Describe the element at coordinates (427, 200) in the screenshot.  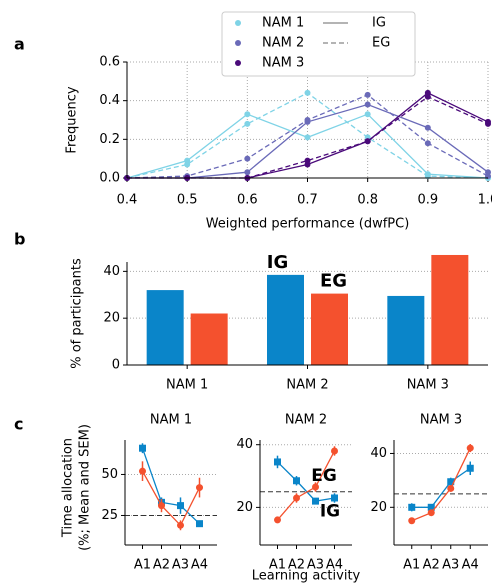
I see `x-tick-label: 0.9` at that location.